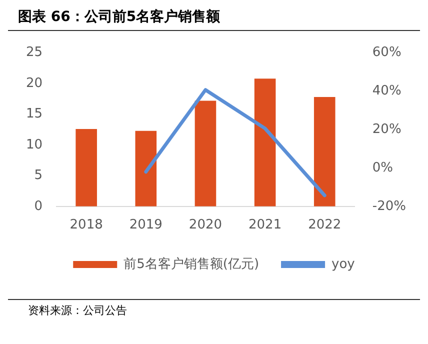 The width and height of the screenshot is (428, 344). What do you see at coordinates (38, 206) in the screenshot?
I see `y-tick-label: 0` at bounding box center [38, 206].